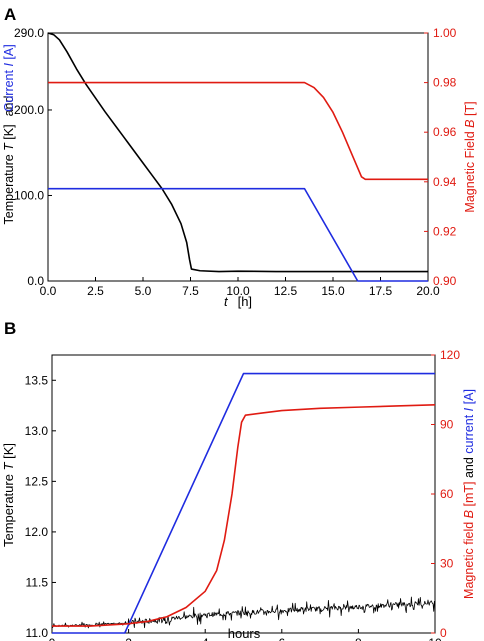 The height and width of the screenshot is (641, 484). I want to click on panel-a-letter: A, so click(10, 14).